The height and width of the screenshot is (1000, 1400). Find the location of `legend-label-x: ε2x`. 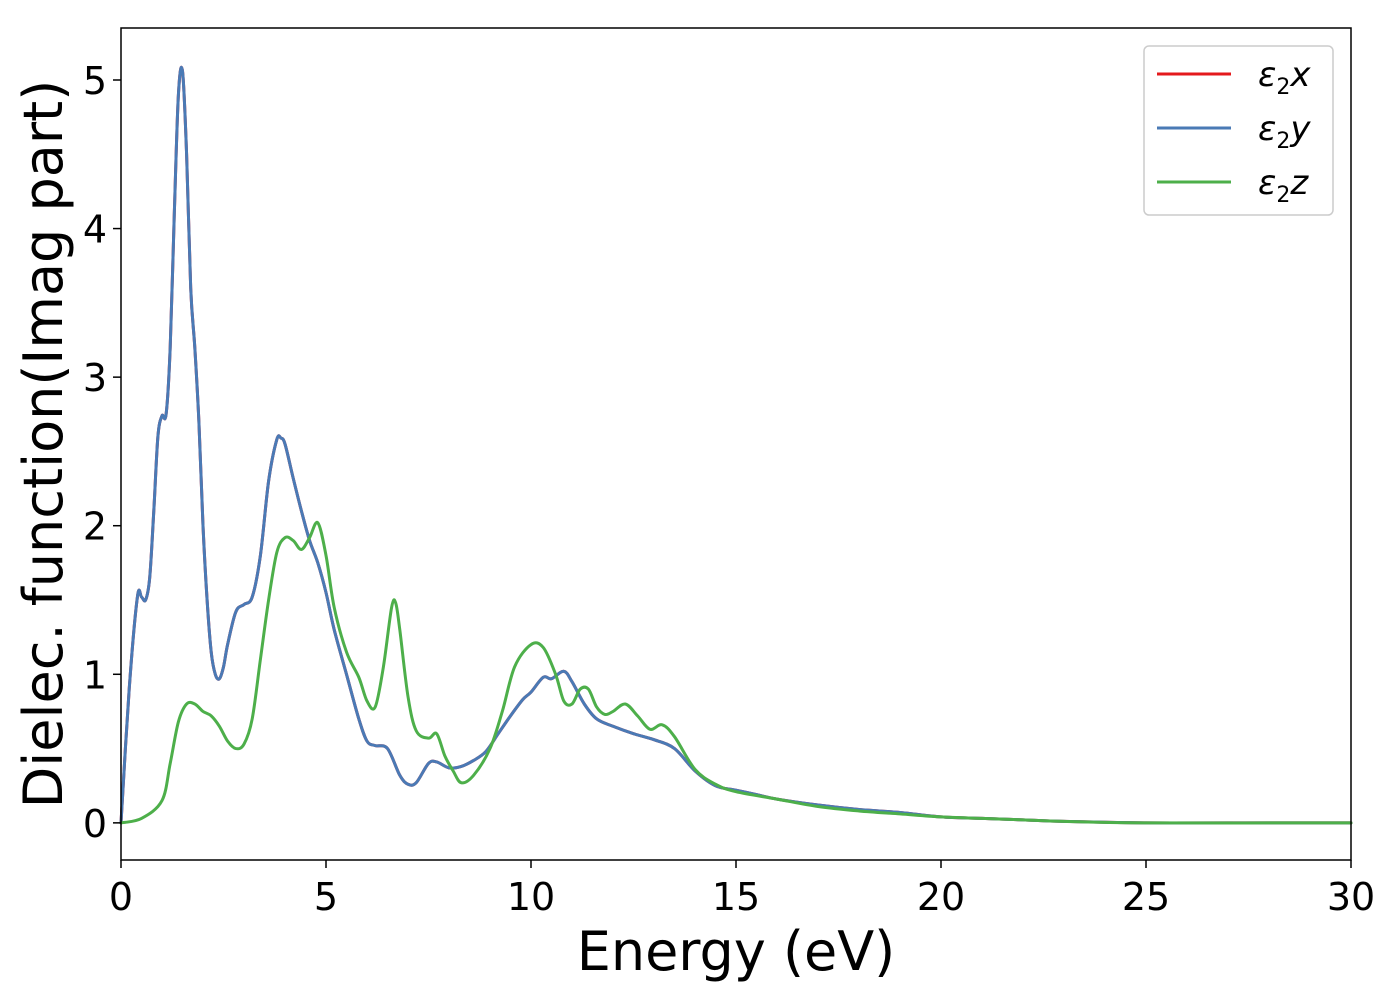

legend-label-x: ε2x is located at coordinates (1284, 77).